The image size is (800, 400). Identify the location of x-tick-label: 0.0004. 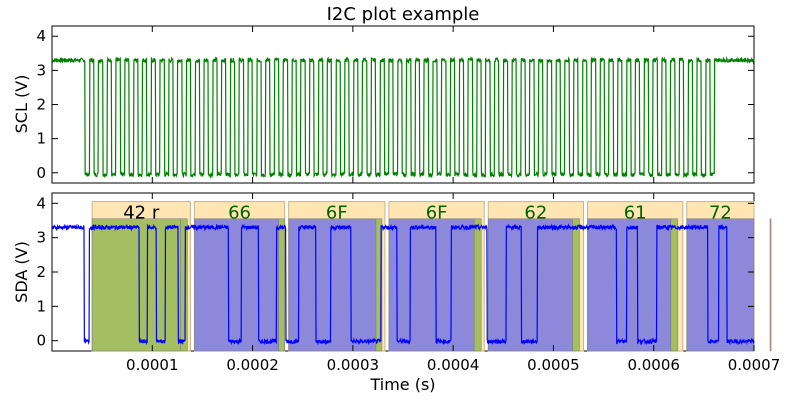
(453, 365).